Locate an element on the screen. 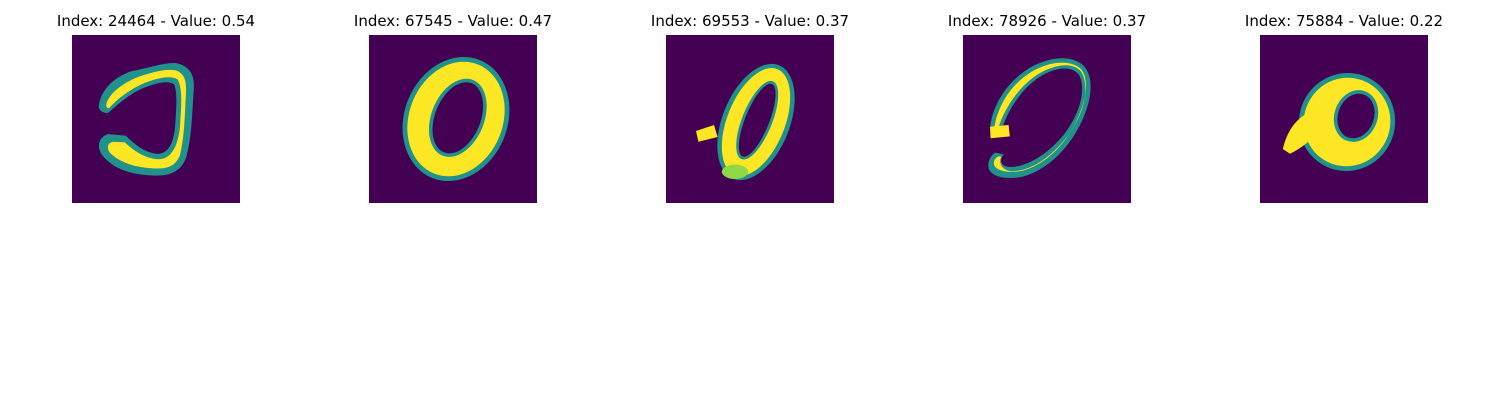 Image resolution: width=1500 pixels, height=400 pixels. image-panel: Index: 75884 - Value: 0.22 is located at coordinates (1344, 110).